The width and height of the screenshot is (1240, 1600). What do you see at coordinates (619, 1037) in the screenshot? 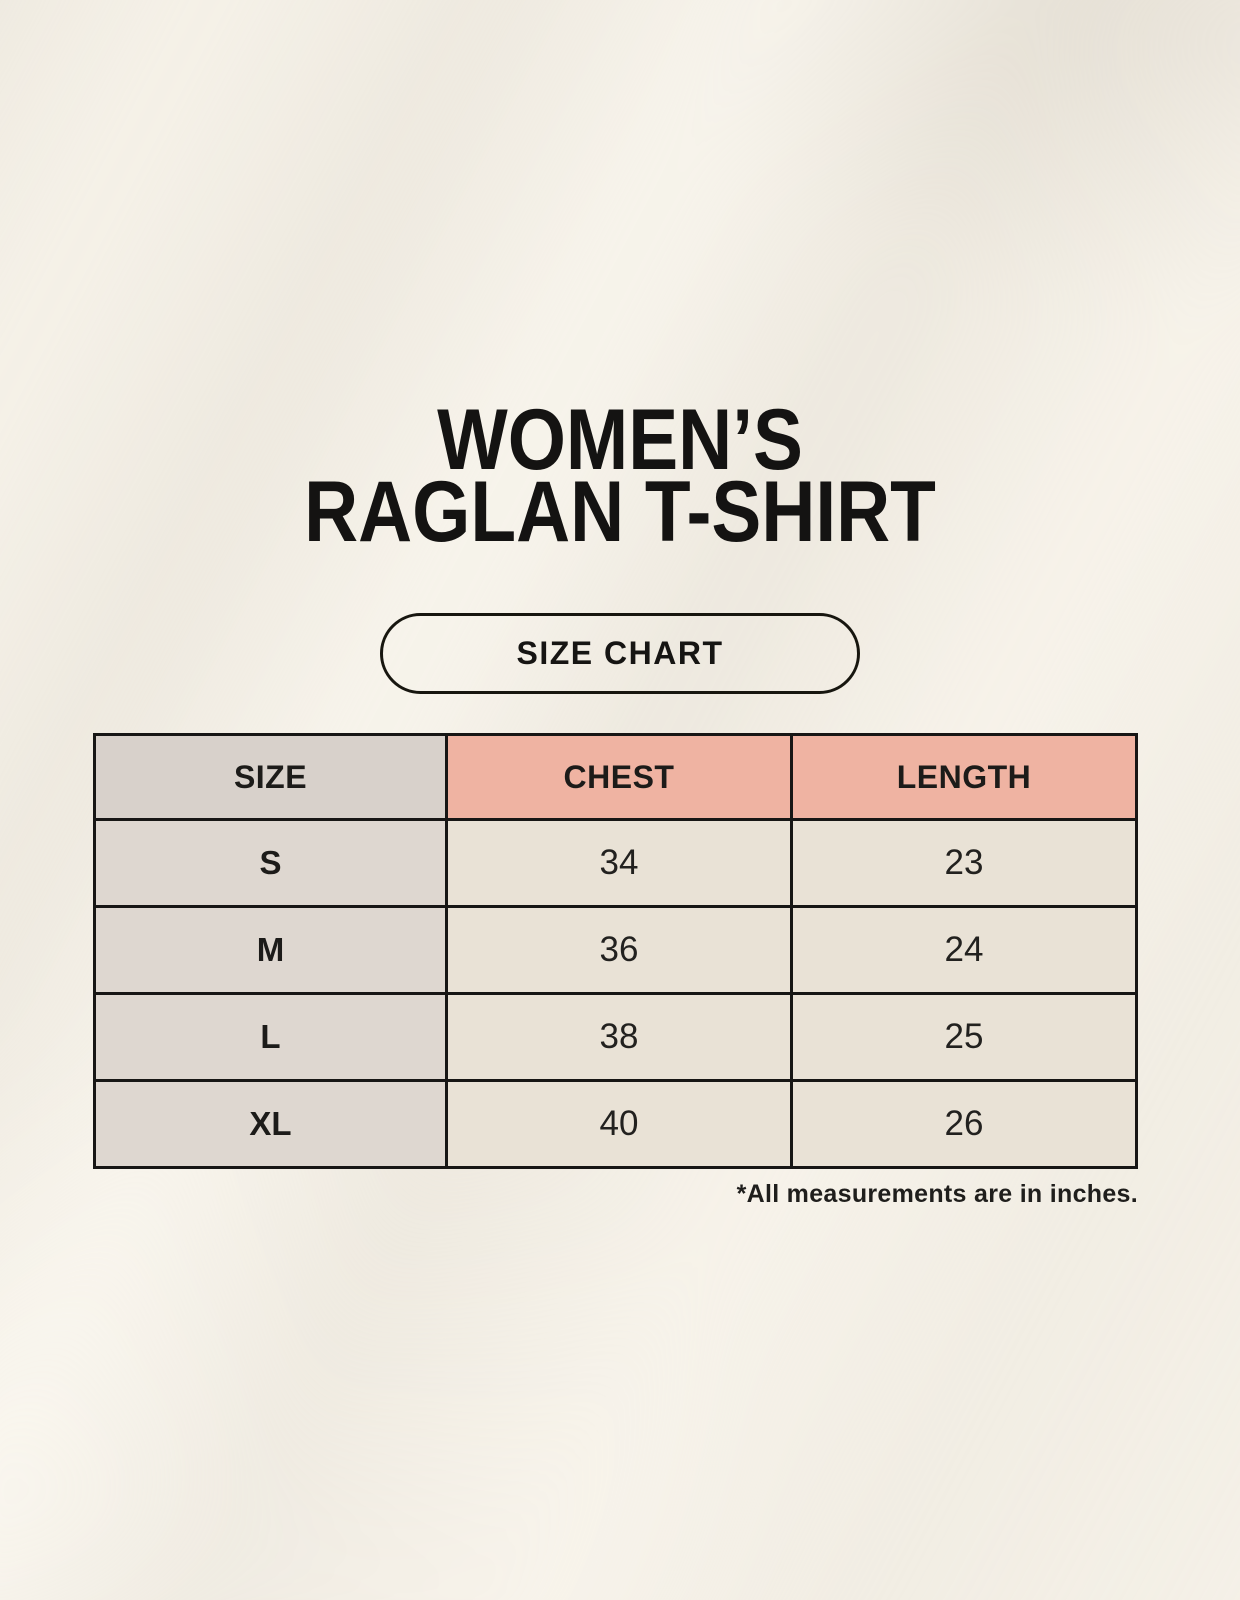
I see `chest-value: 38` at bounding box center [619, 1037].